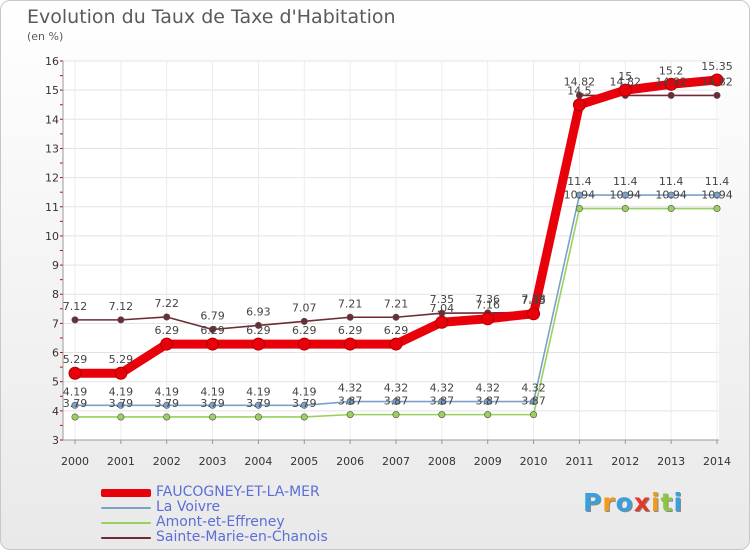 This screenshot has height=550, width=750. I want to click on y-tick-label: 5, so click(55, 382).